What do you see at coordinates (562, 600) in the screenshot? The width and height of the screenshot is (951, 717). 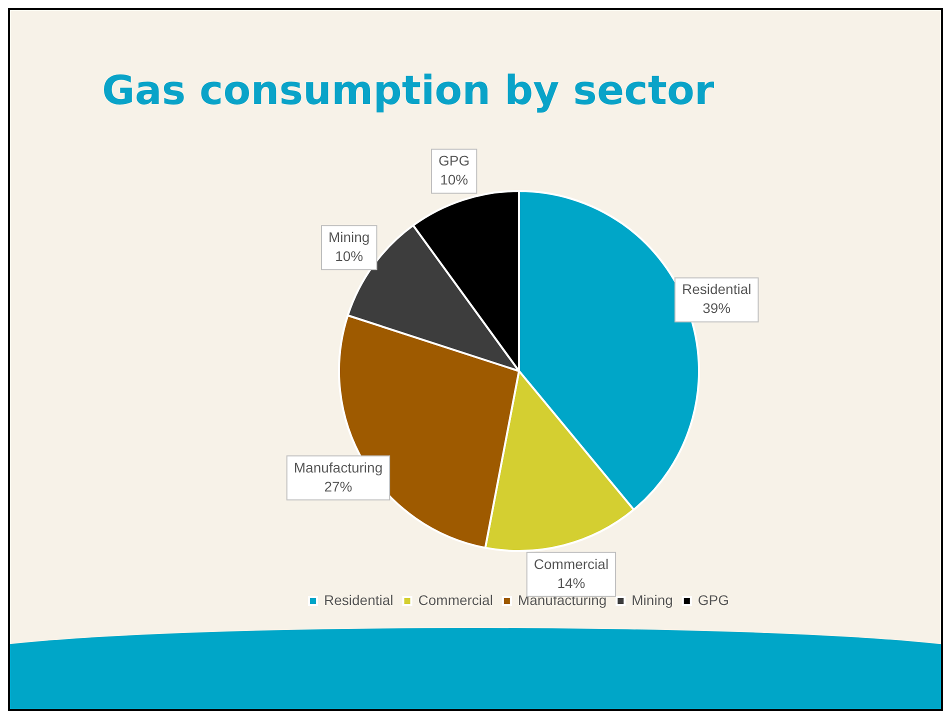 I see `legend-label: Manufacturing` at bounding box center [562, 600].